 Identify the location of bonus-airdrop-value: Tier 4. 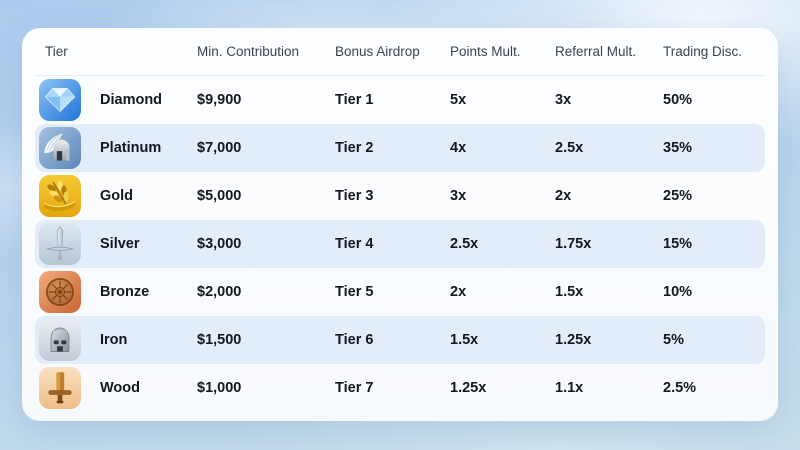
(354, 244).